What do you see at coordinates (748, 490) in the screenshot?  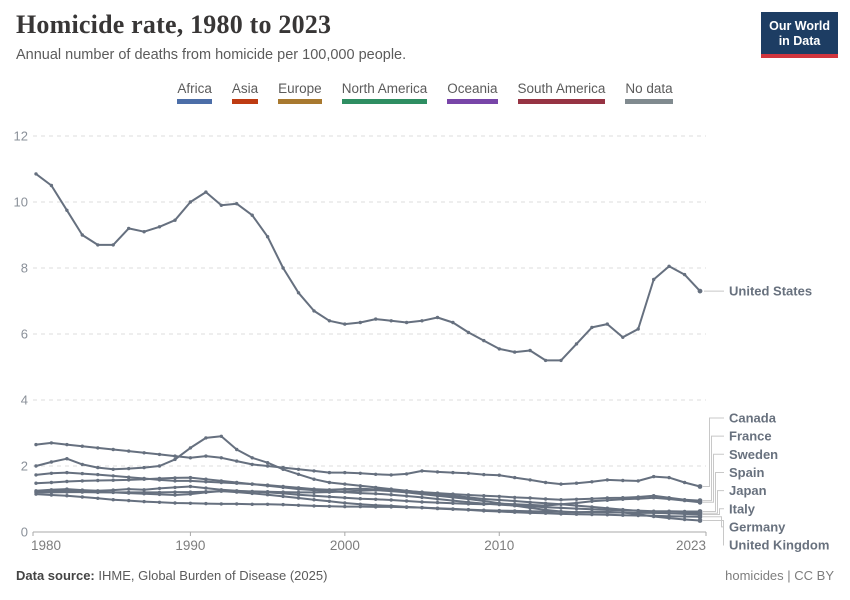 I see `entity-label-japan: Japan` at bounding box center [748, 490].